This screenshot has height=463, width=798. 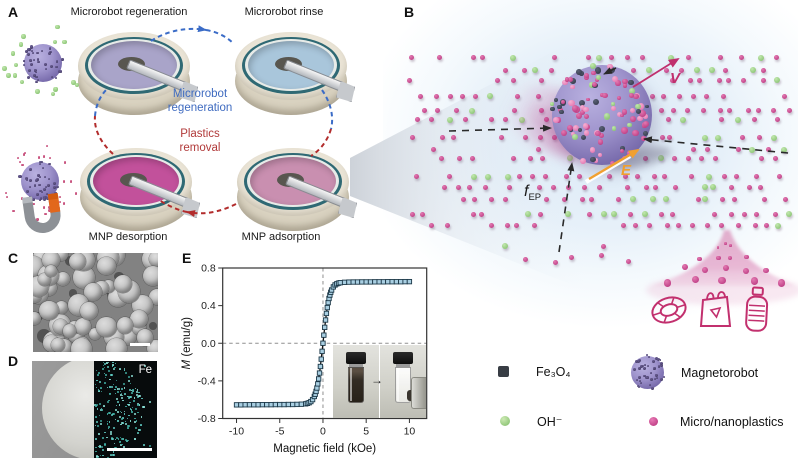 I want to click on scale-bar, so click(x=129, y=449).